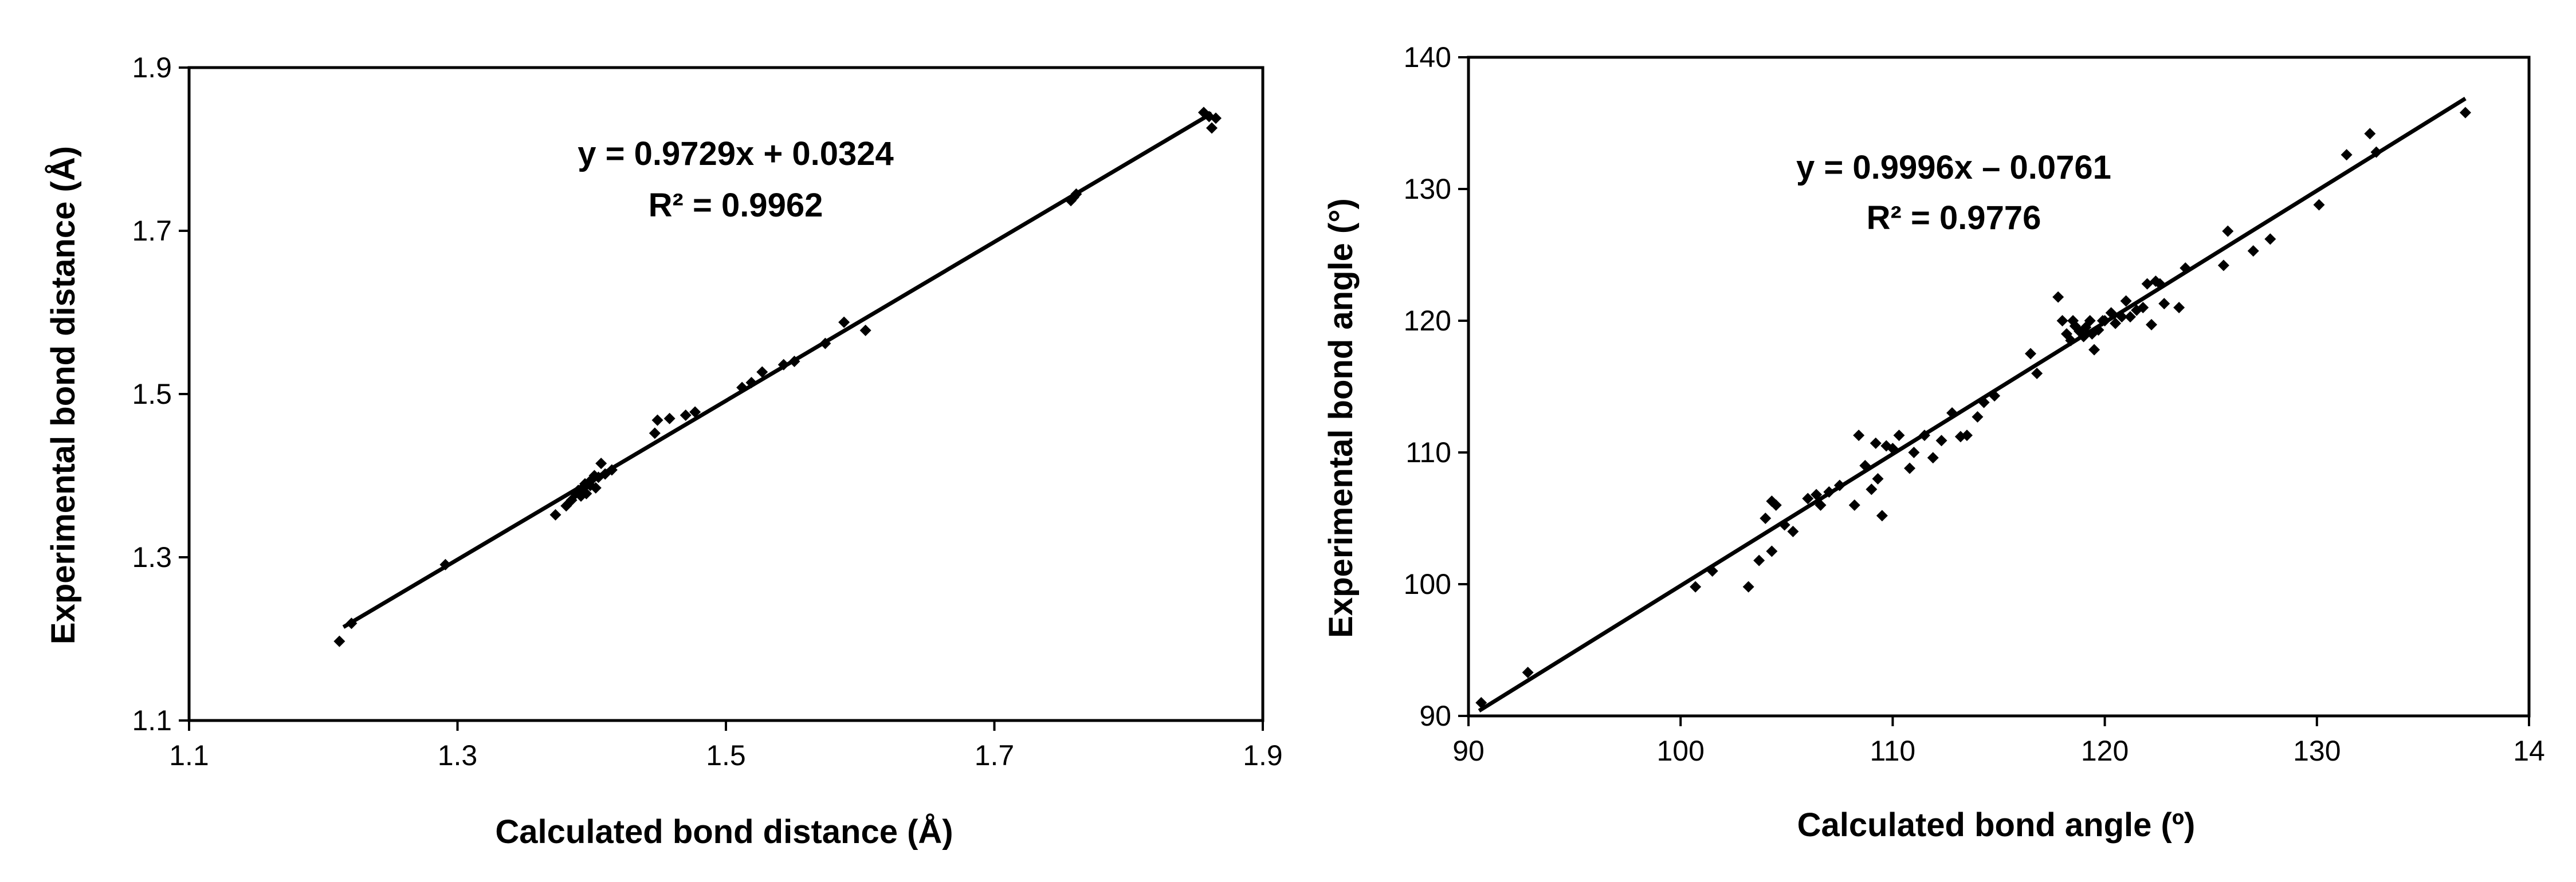 The image size is (2576, 882). What do you see at coordinates (1469, 751) in the screenshot?
I see `x-tick-label: 90` at bounding box center [1469, 751].